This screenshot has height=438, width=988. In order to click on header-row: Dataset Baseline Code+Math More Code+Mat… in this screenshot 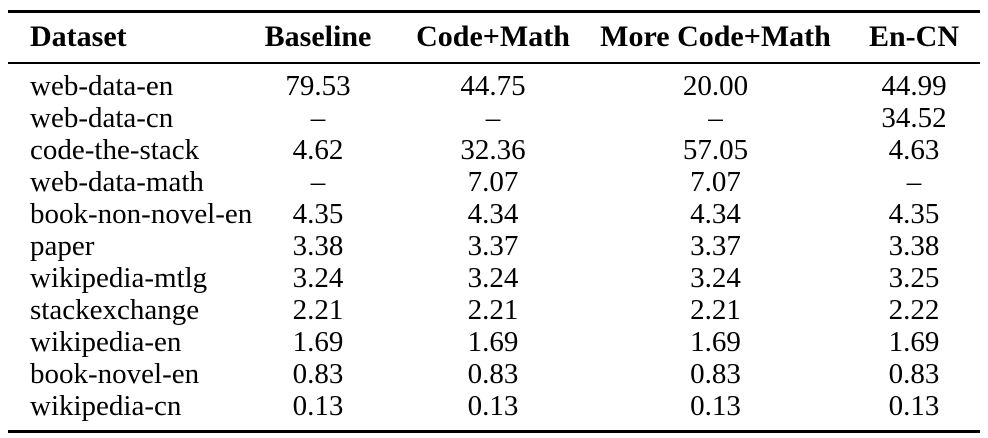, I will do `click(494, 37)`.